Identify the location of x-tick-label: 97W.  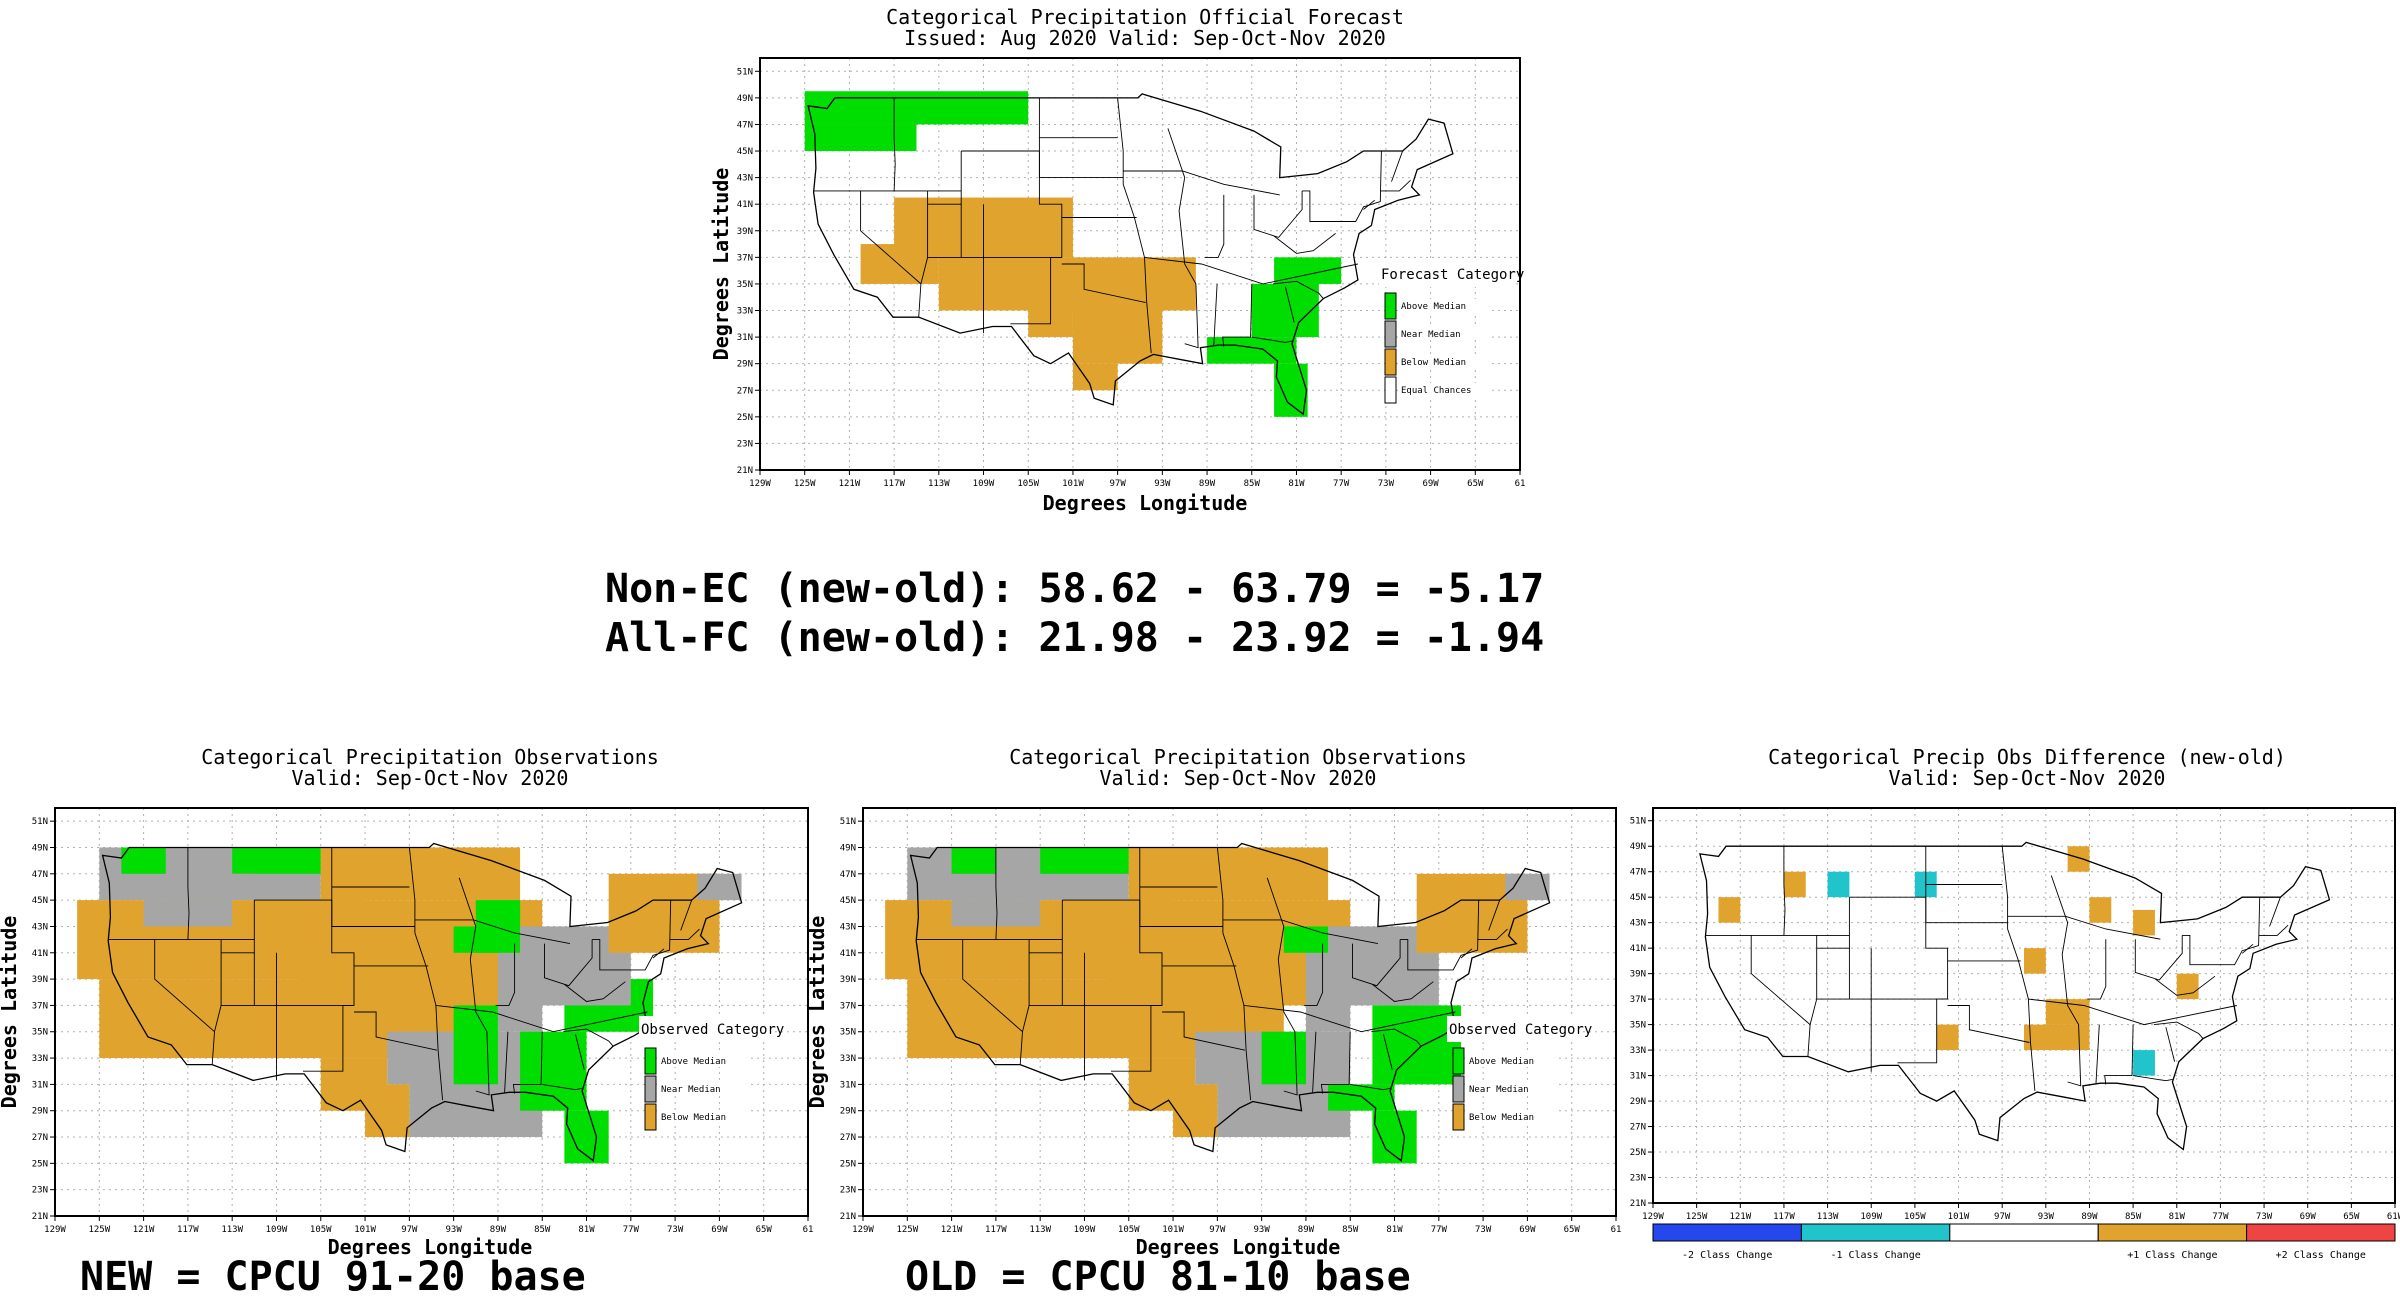
(1118, 484).